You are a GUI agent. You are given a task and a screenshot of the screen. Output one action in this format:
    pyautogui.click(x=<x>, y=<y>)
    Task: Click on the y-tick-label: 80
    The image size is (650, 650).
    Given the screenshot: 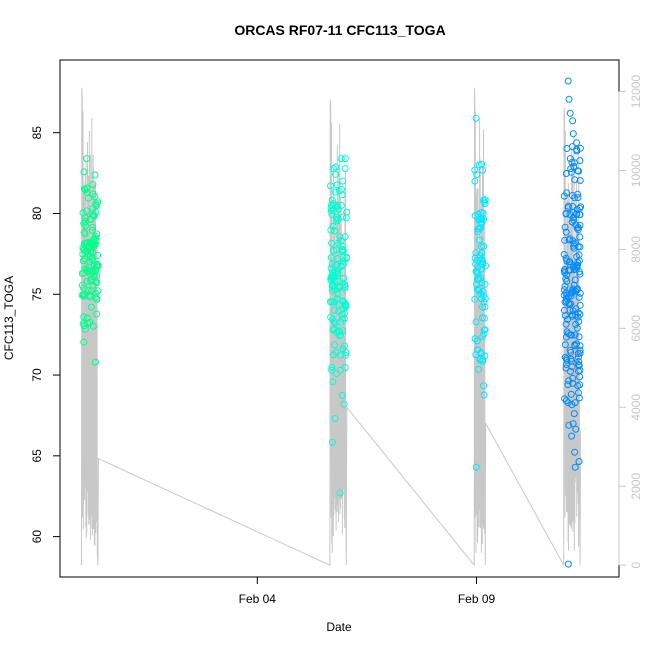 What is the action you would take?
    pyautogui.click(x=37, y=213)
    